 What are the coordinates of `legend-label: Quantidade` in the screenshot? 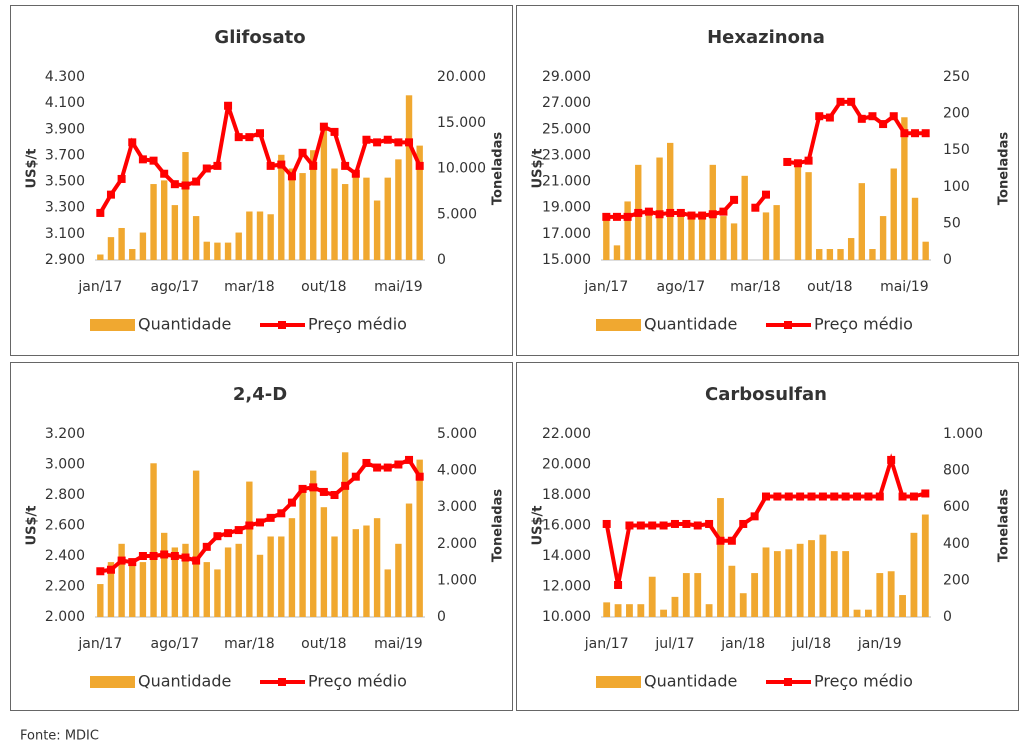 It's located at (690, 324).